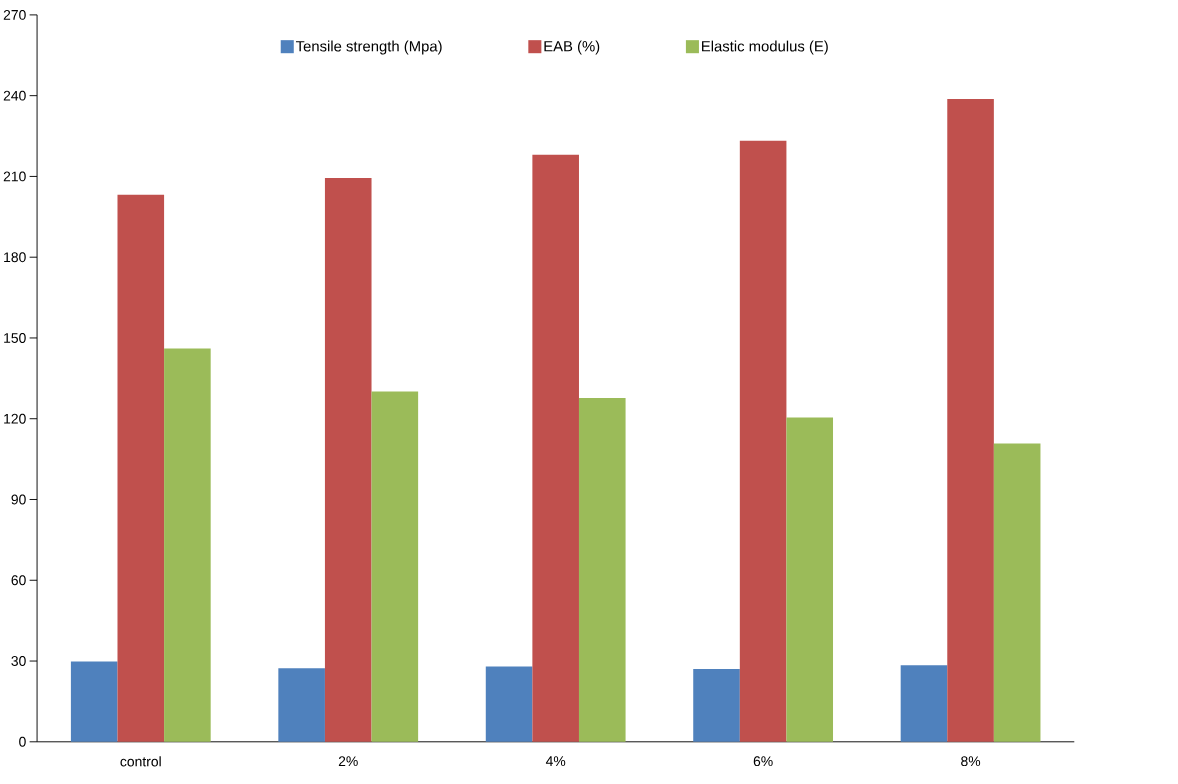  I want to click on x-tick-label: 6%, so click(763, 761).